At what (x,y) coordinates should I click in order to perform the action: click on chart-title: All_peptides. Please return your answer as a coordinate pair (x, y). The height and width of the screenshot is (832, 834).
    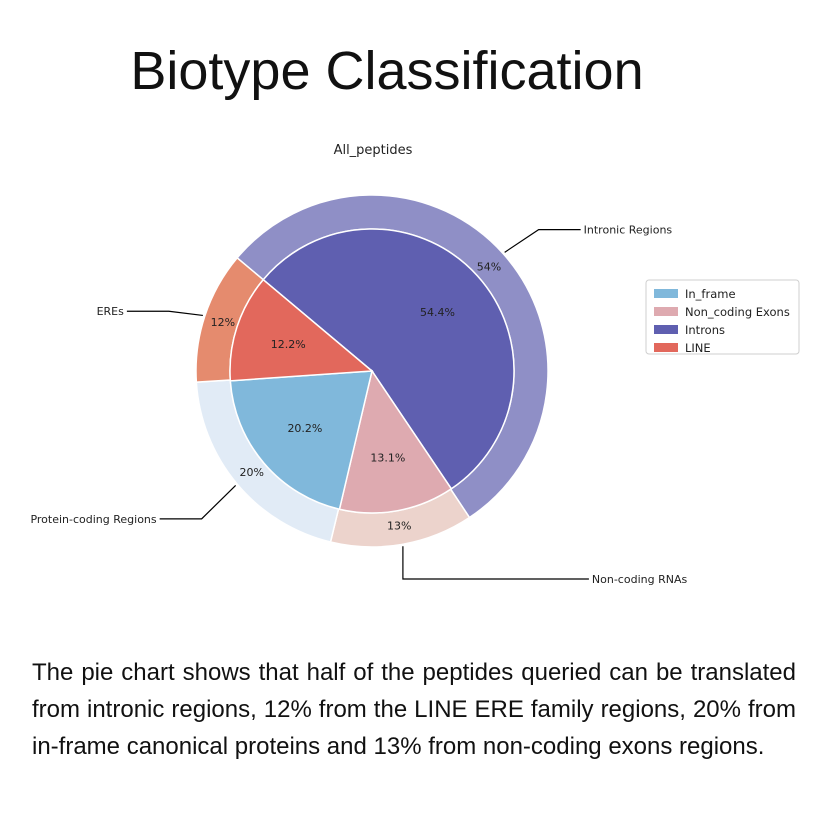
    Looking at the image, I should click on (373, 150).